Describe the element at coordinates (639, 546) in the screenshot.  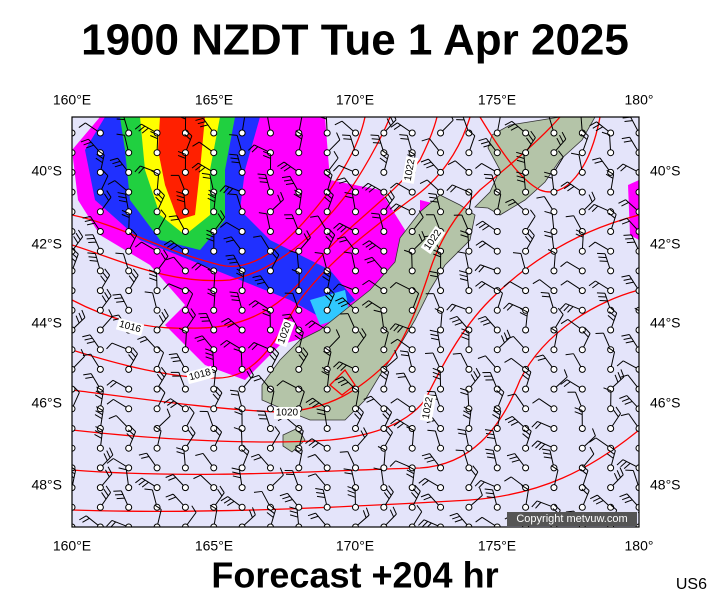
I see `lon-label: 180°` at that location.